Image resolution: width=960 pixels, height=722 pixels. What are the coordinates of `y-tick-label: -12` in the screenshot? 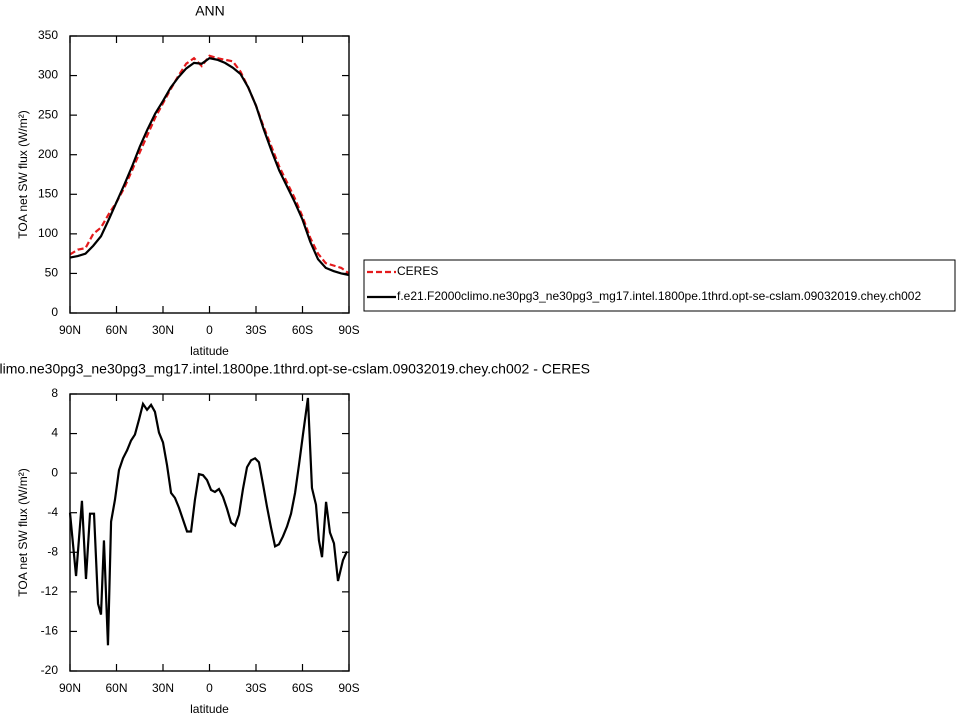 It's located at (50, 591).